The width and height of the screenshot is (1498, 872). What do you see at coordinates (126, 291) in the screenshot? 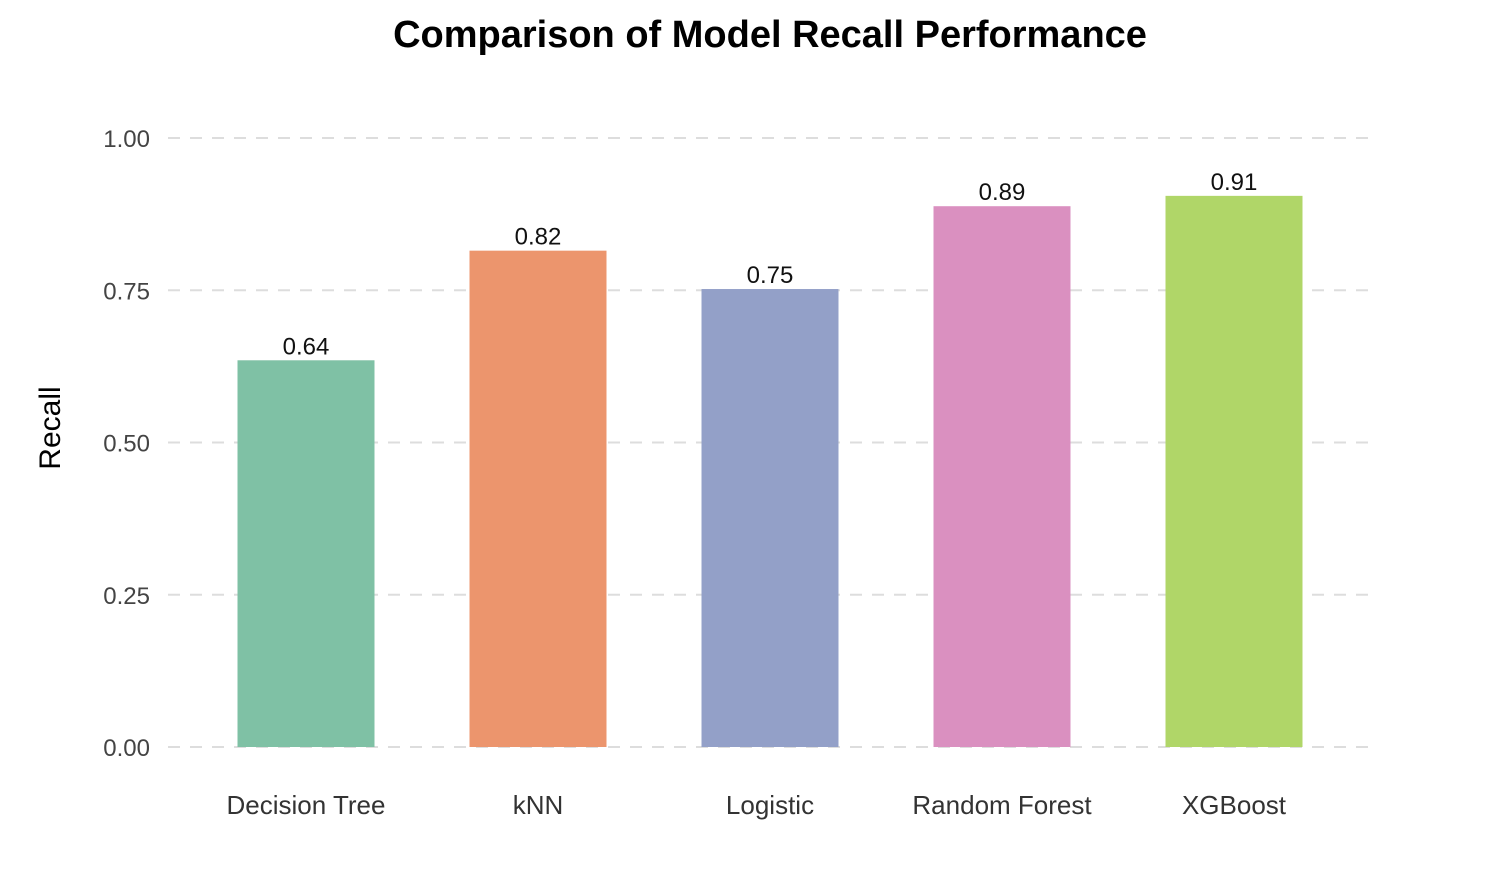
I see `y-tick-label: 0.75` at bounding box center [126, 291].